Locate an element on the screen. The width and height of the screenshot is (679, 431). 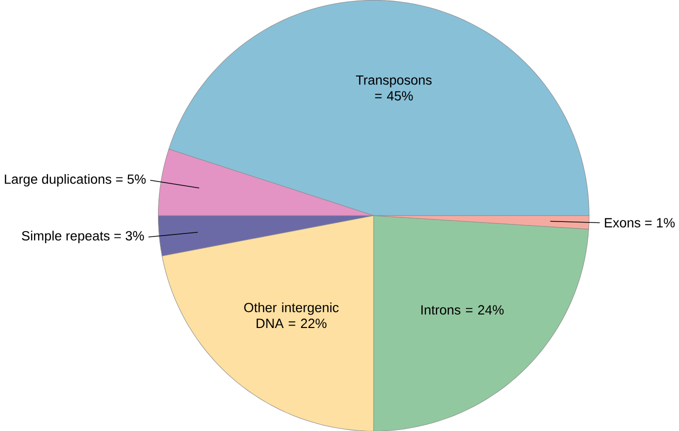
slice-label: Transposons = 45% is located at coordinates (394, 87).